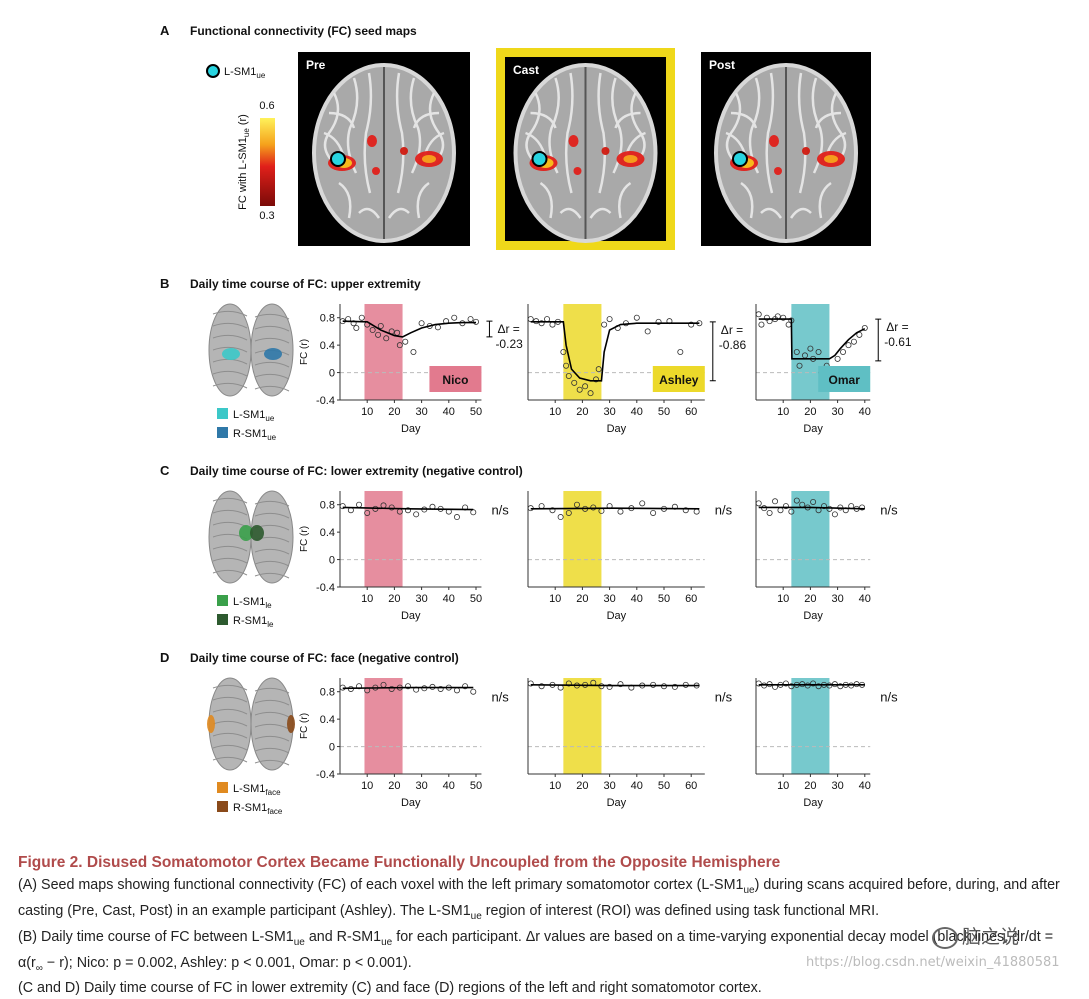 The width and height of the screenshot is (1089, 999). Describe the element at coordinates (305, 284) in the screenshot. I see `panel-title: Daily time course of FC: upper extremity` at that location.